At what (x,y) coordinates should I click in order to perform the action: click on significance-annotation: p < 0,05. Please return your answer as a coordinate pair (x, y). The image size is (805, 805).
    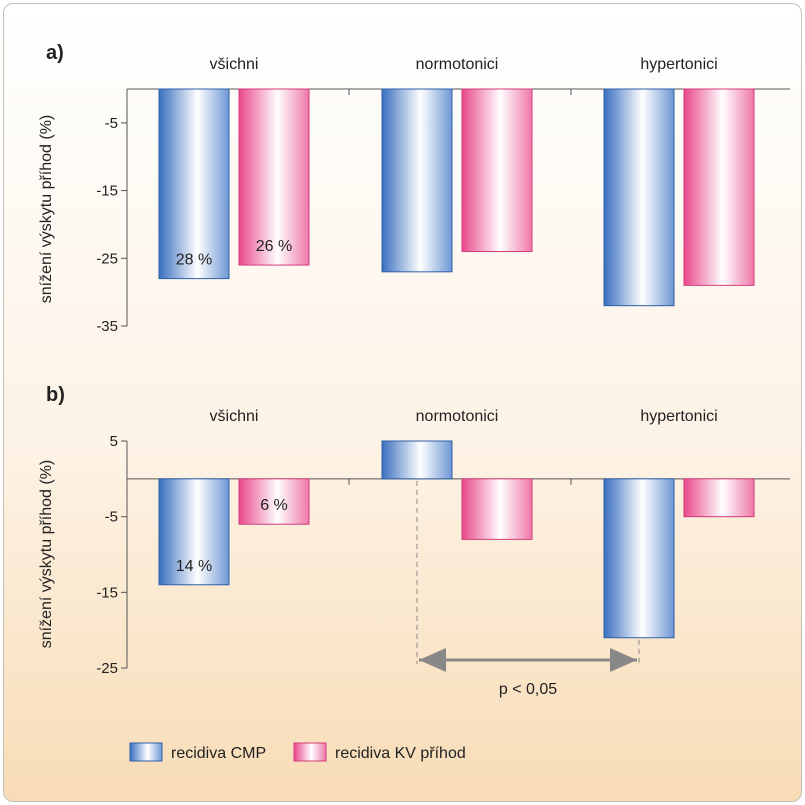
    Looking at the image, I should click on (528, 589).